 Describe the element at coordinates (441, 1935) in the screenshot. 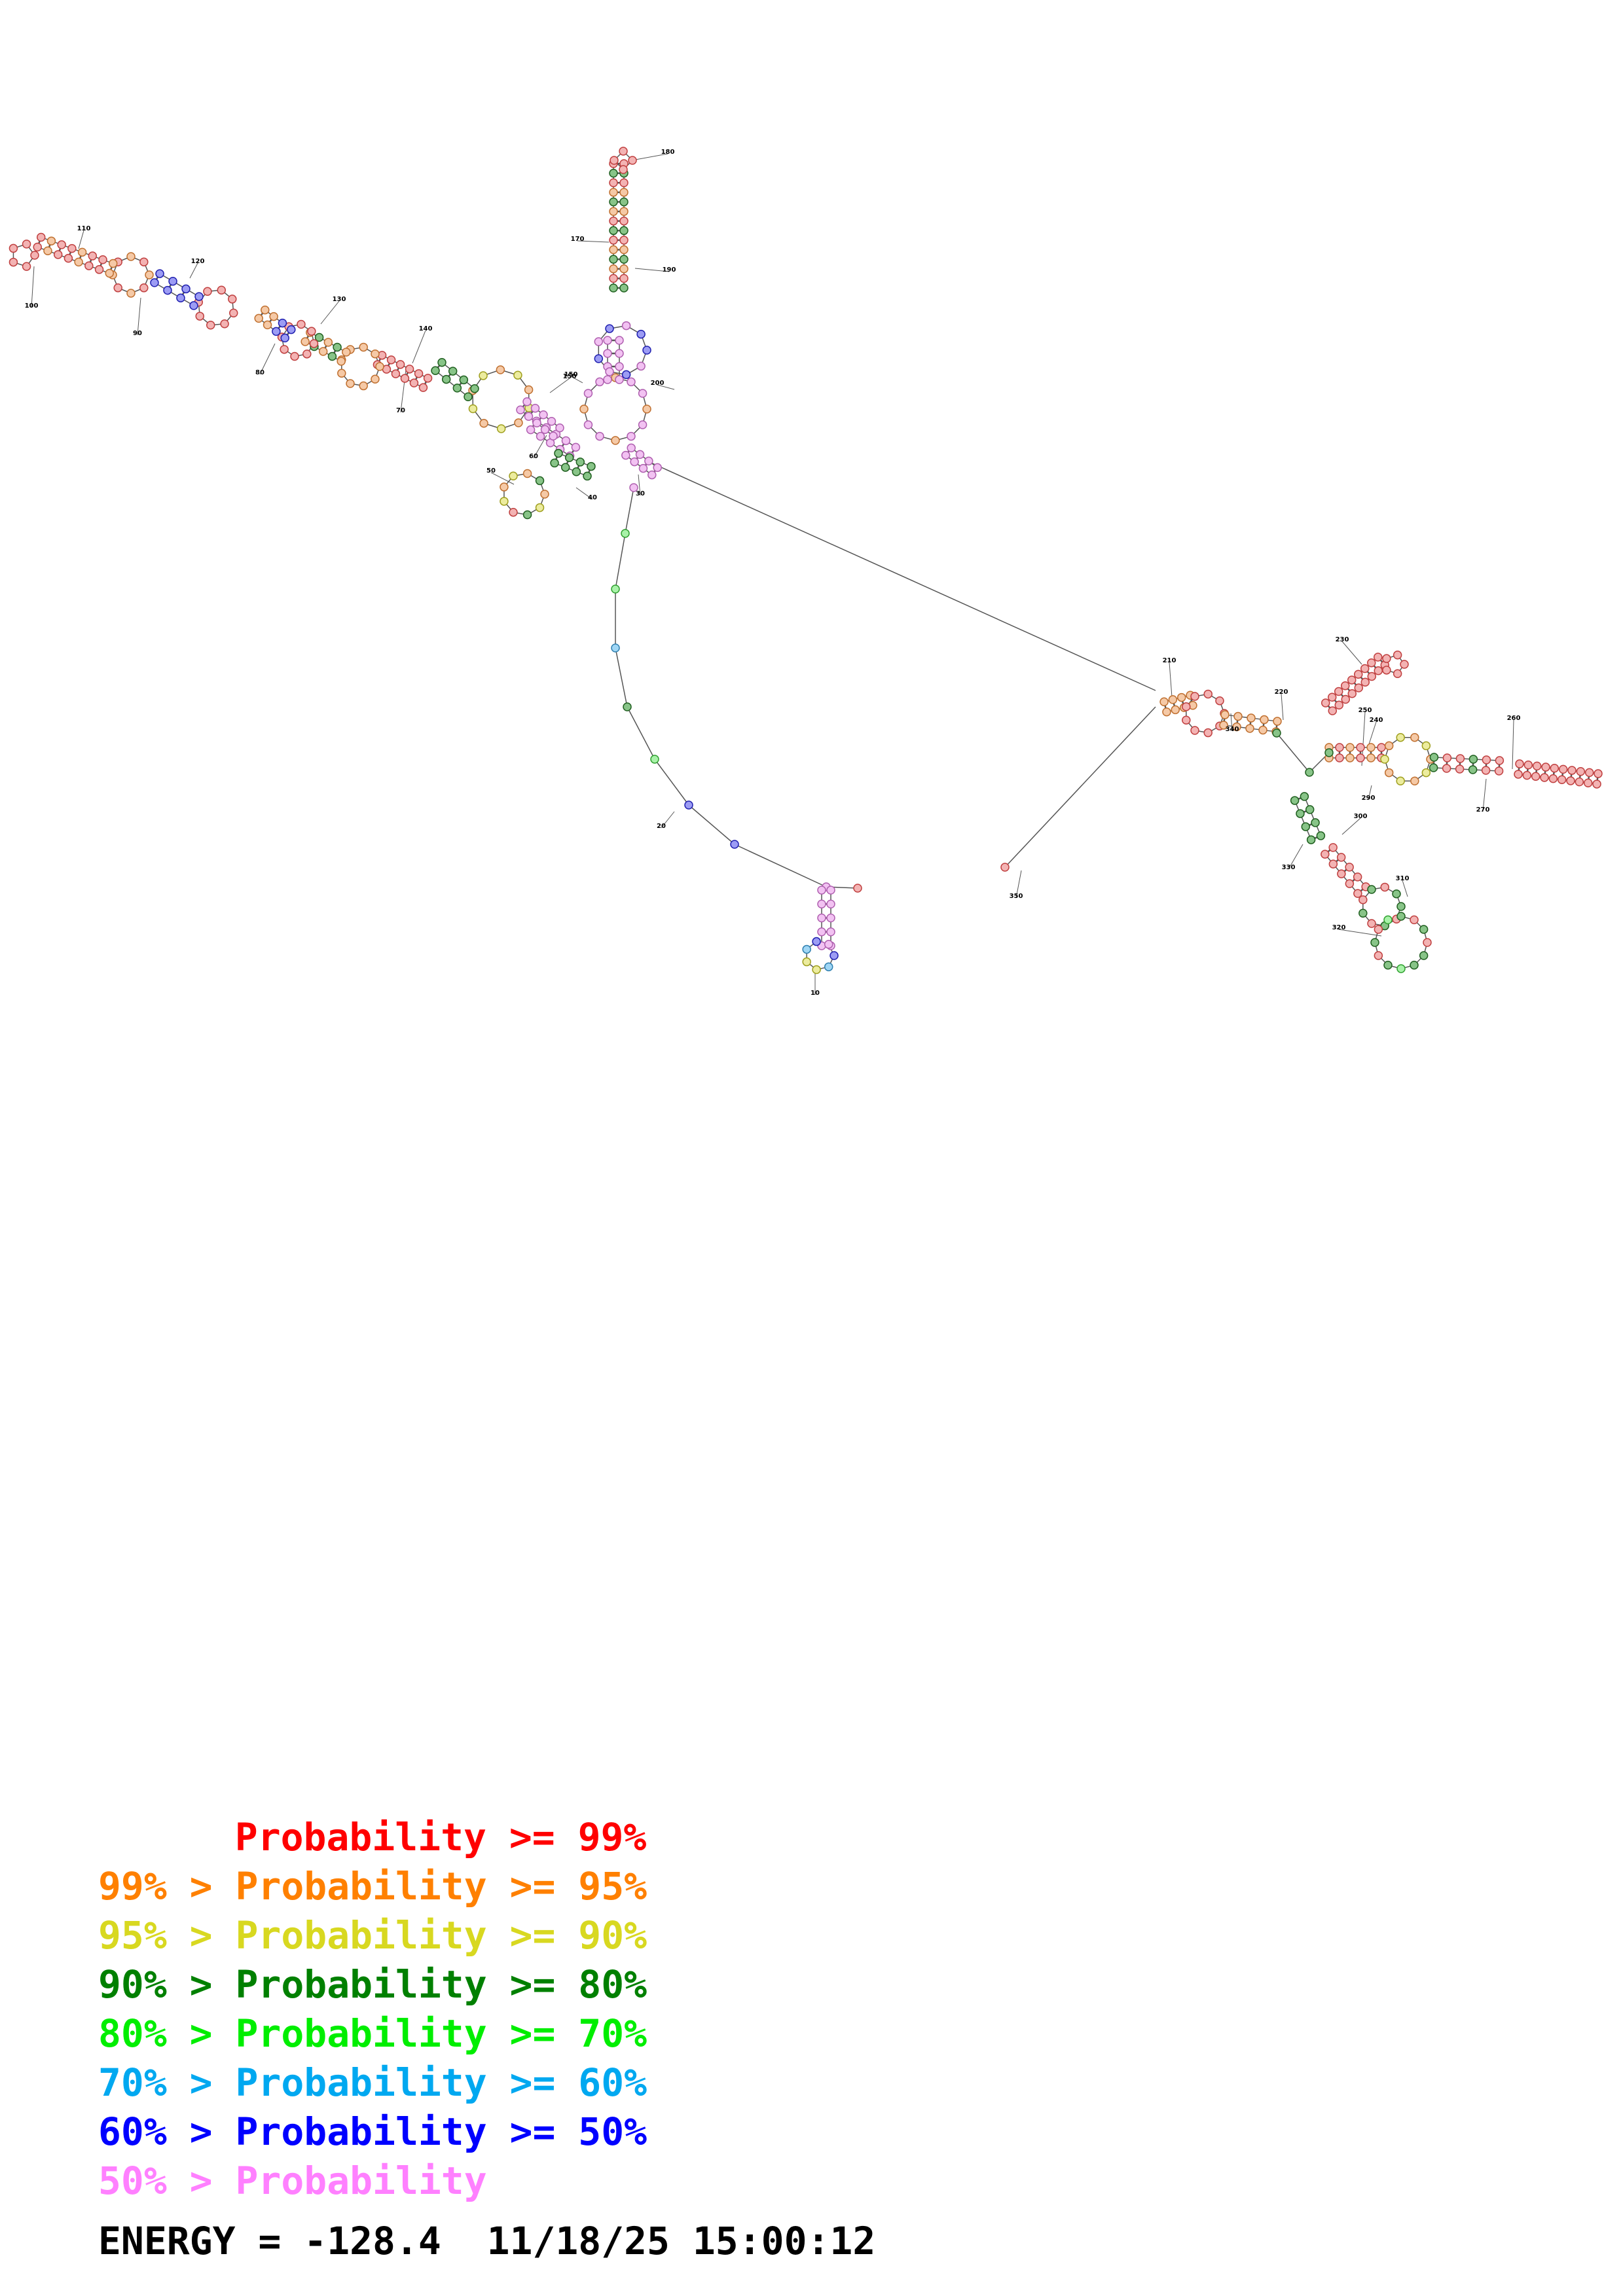

I see `legend-label: Probability >= 90%` at that location.